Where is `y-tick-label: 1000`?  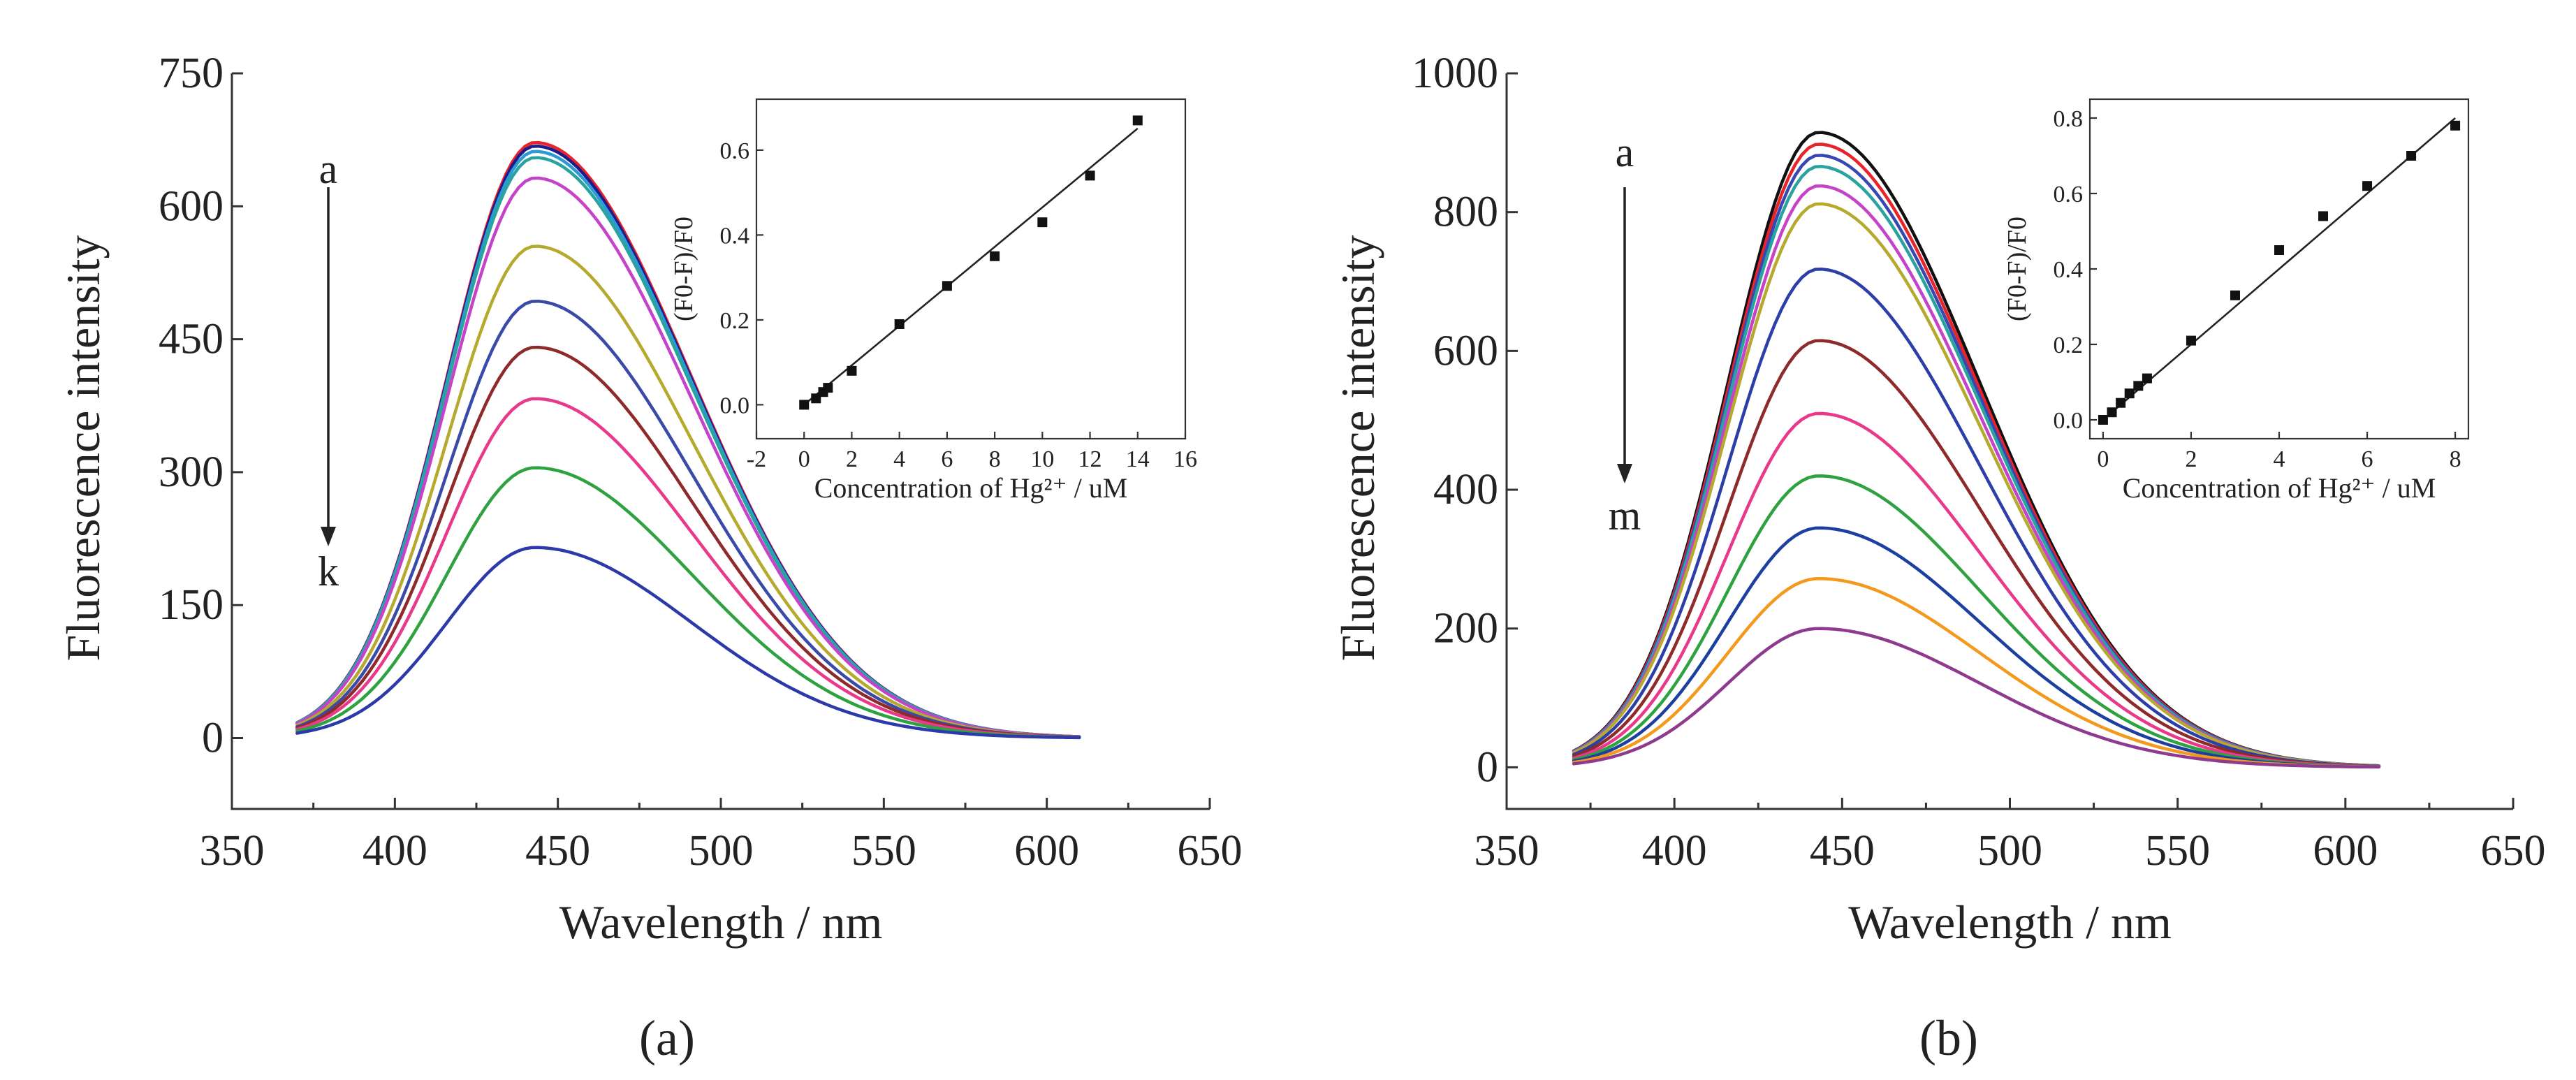 y-tick-label: 1000 is located at coordinates (1455, 74).